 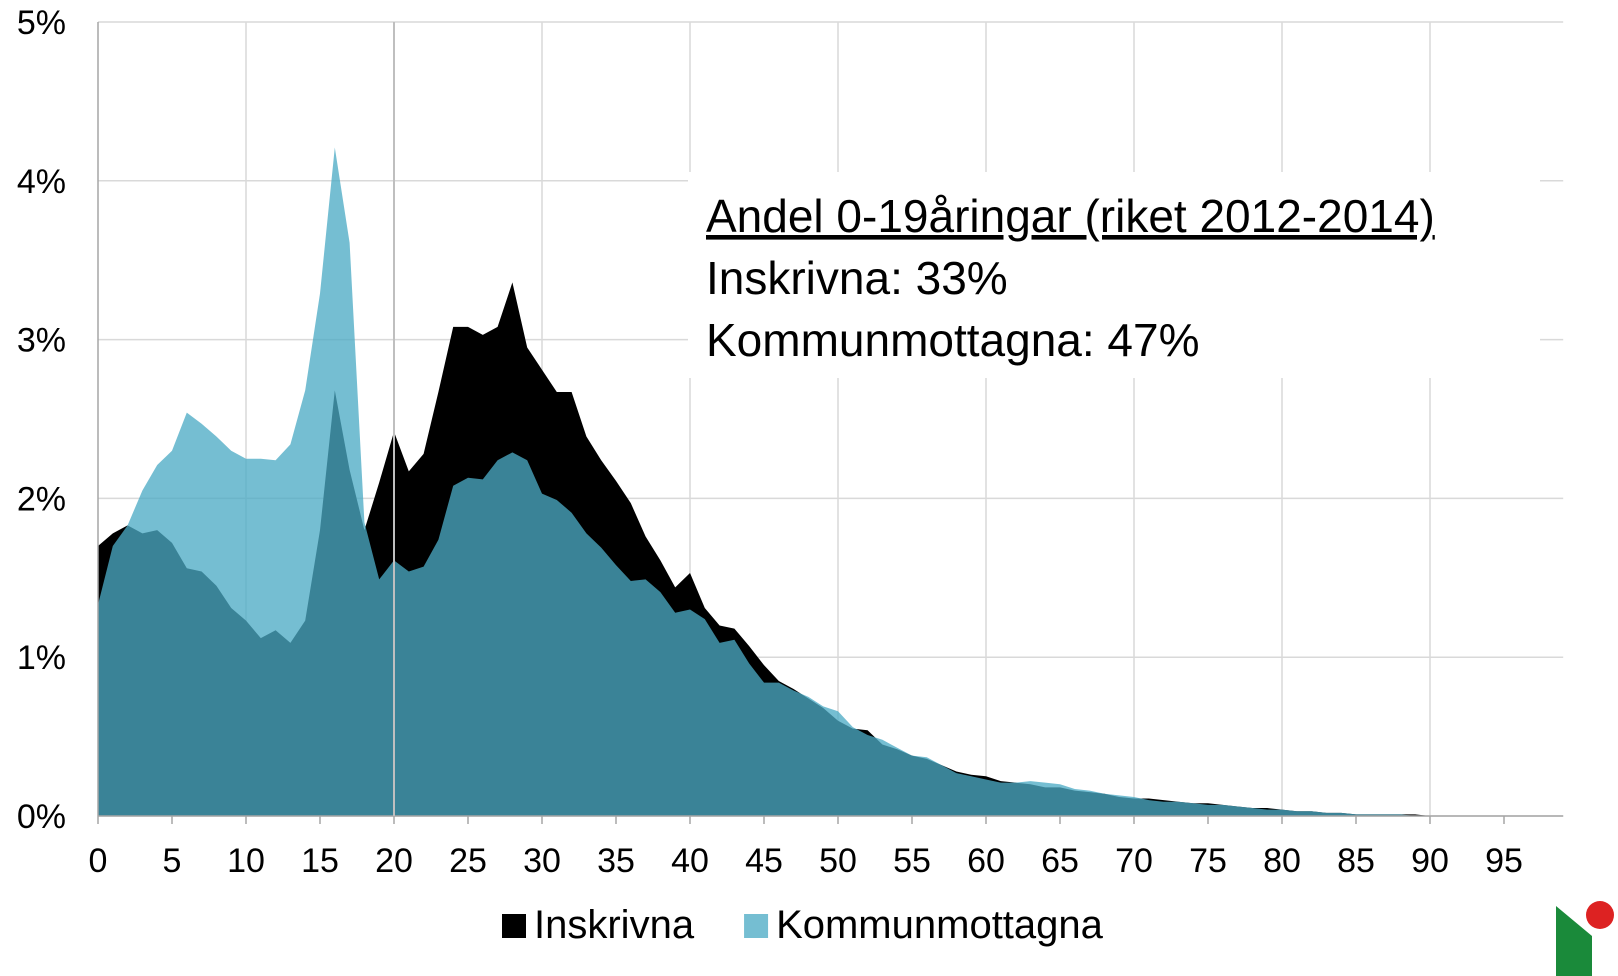 What do you see at coordinates (953, 340) in the screenshot?
I see `annotation-text: Kommunmottagna: 47%` at bounding box center [953, 340].